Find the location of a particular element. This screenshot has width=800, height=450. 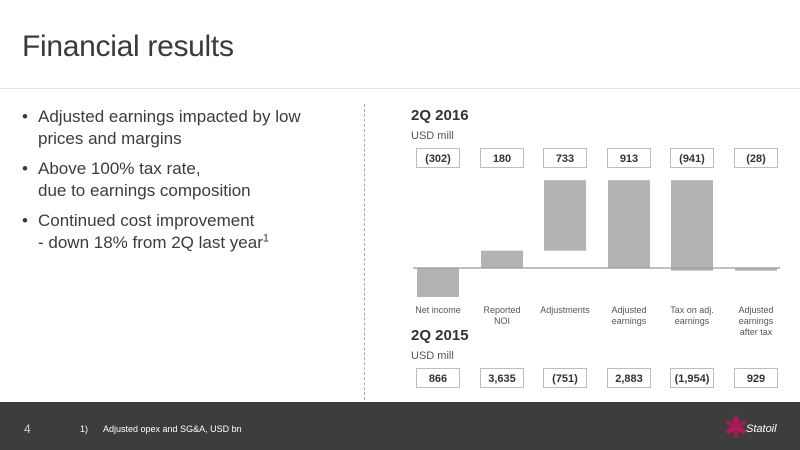

bullet-line: Continued cost improvement is located at coordinates (146, 220).